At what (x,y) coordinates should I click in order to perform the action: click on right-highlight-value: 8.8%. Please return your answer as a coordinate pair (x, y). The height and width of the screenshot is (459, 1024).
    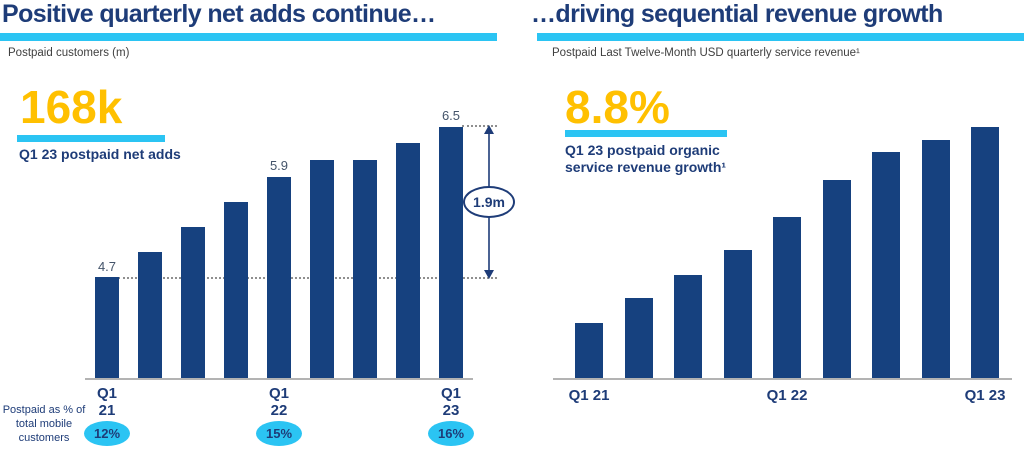
    Looking at the image, I should click on (617, 107).